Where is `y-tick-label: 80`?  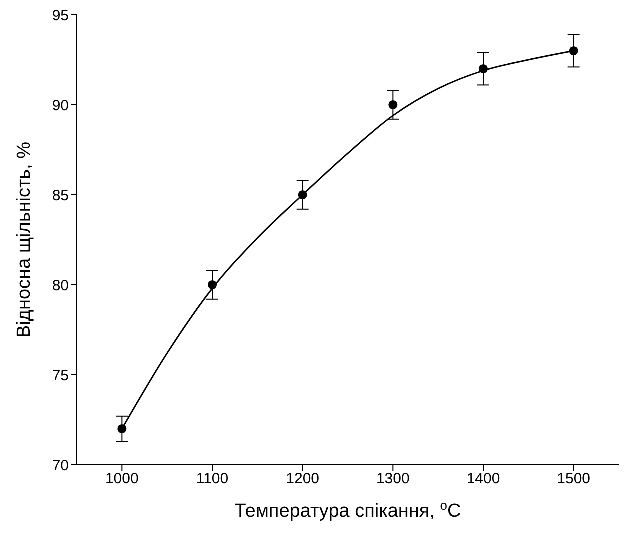
y-tick-label: 80 is located at coordinates (60, 285).